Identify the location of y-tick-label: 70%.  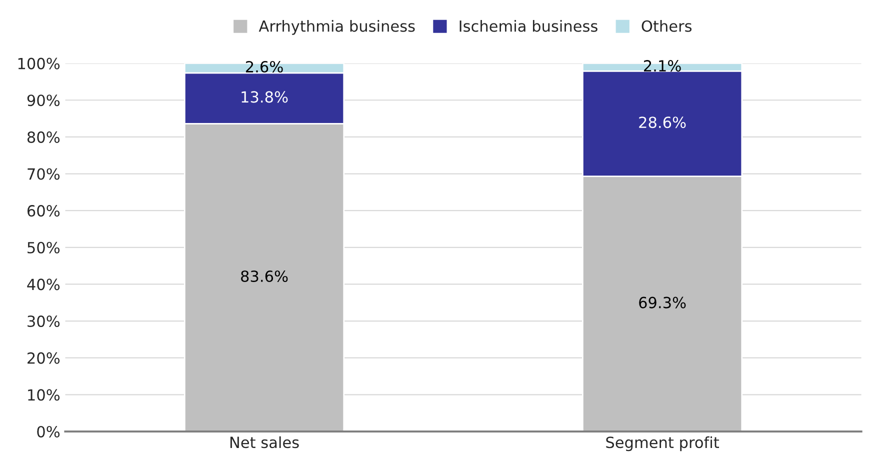
(44, 174).